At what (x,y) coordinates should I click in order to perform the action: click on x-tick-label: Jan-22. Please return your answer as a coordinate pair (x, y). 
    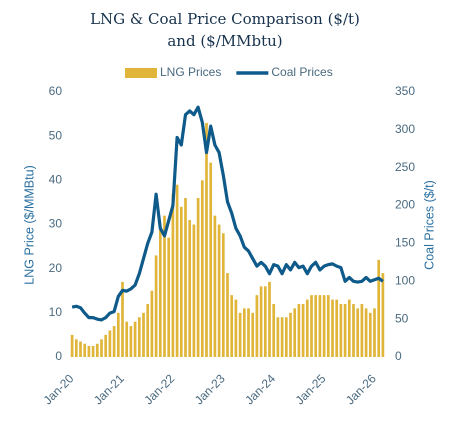
    Looking at the image, I should click on (159, 389).